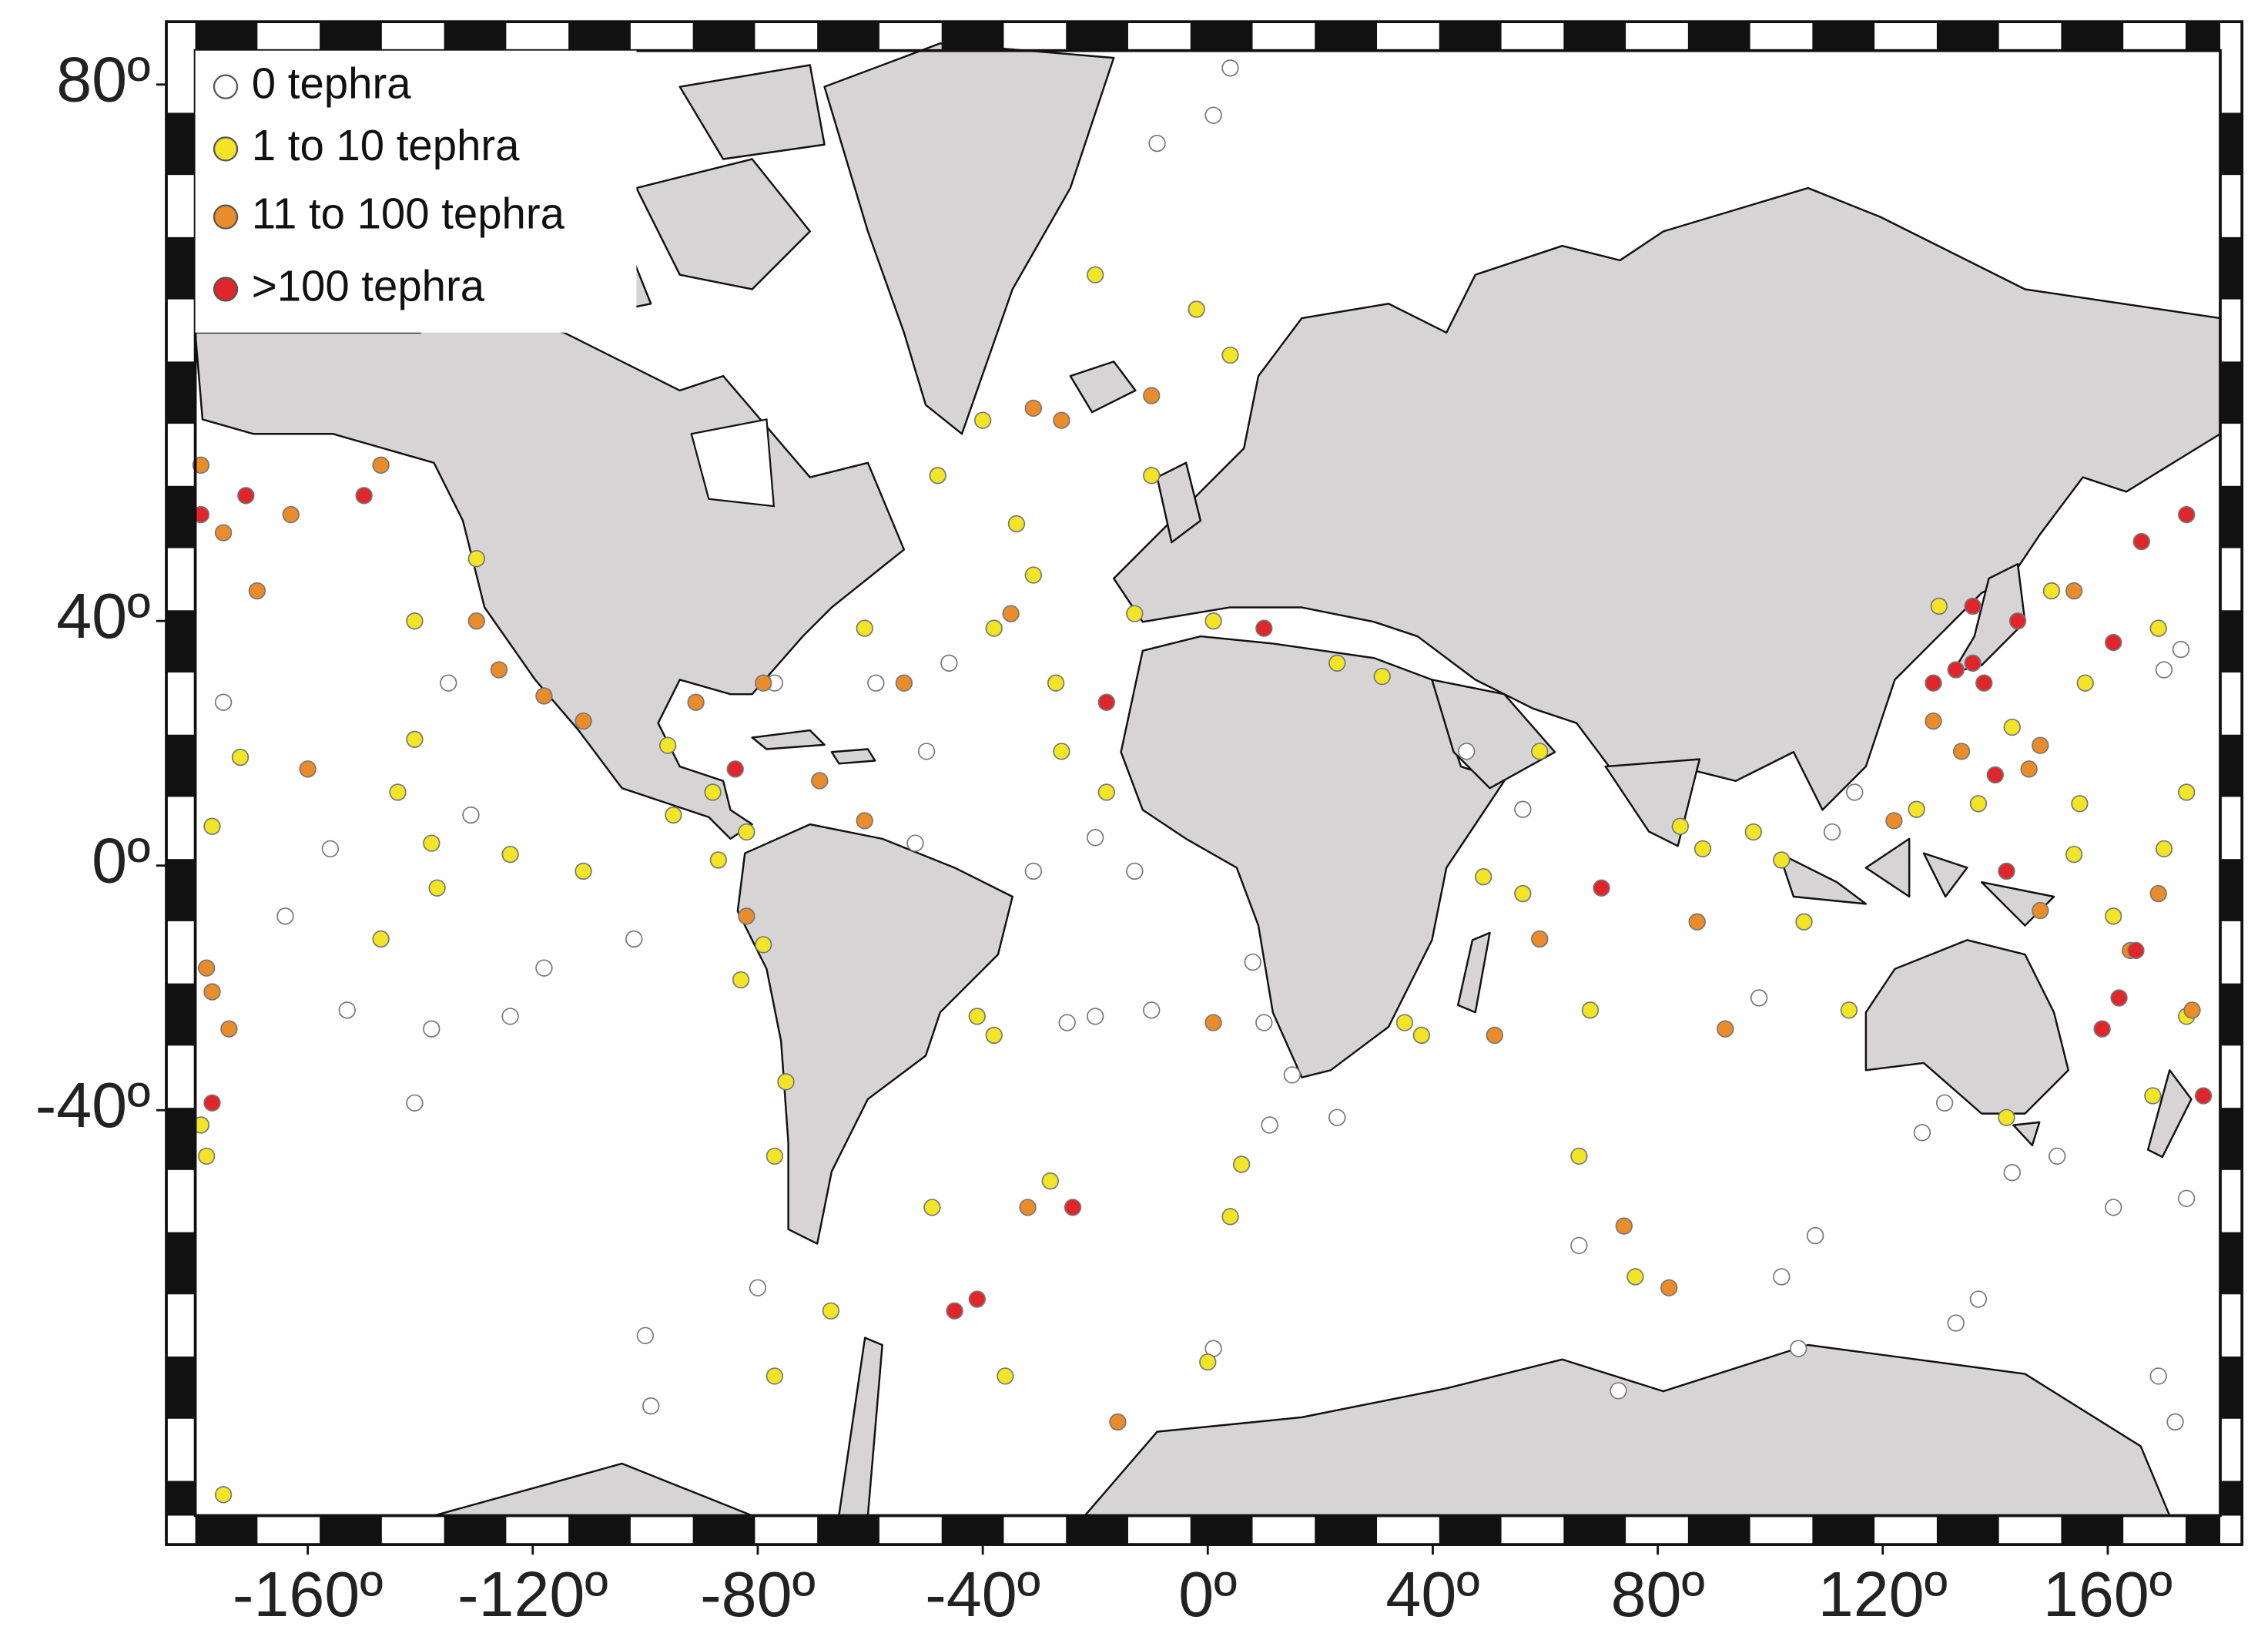  Describe the element at coordinates (331, 83) in the screenshot. I see `legend-label: 0 tephra` at that location.